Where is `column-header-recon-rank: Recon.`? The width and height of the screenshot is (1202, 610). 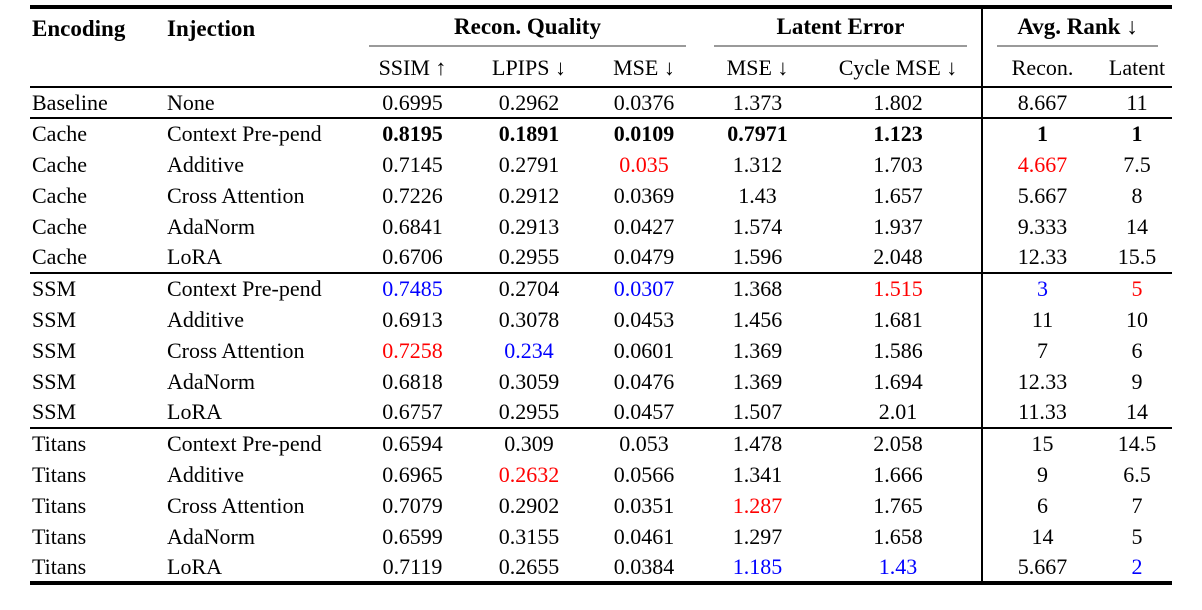 column-header-recon-rank: Recon. is located at coordinates (1042, 68).